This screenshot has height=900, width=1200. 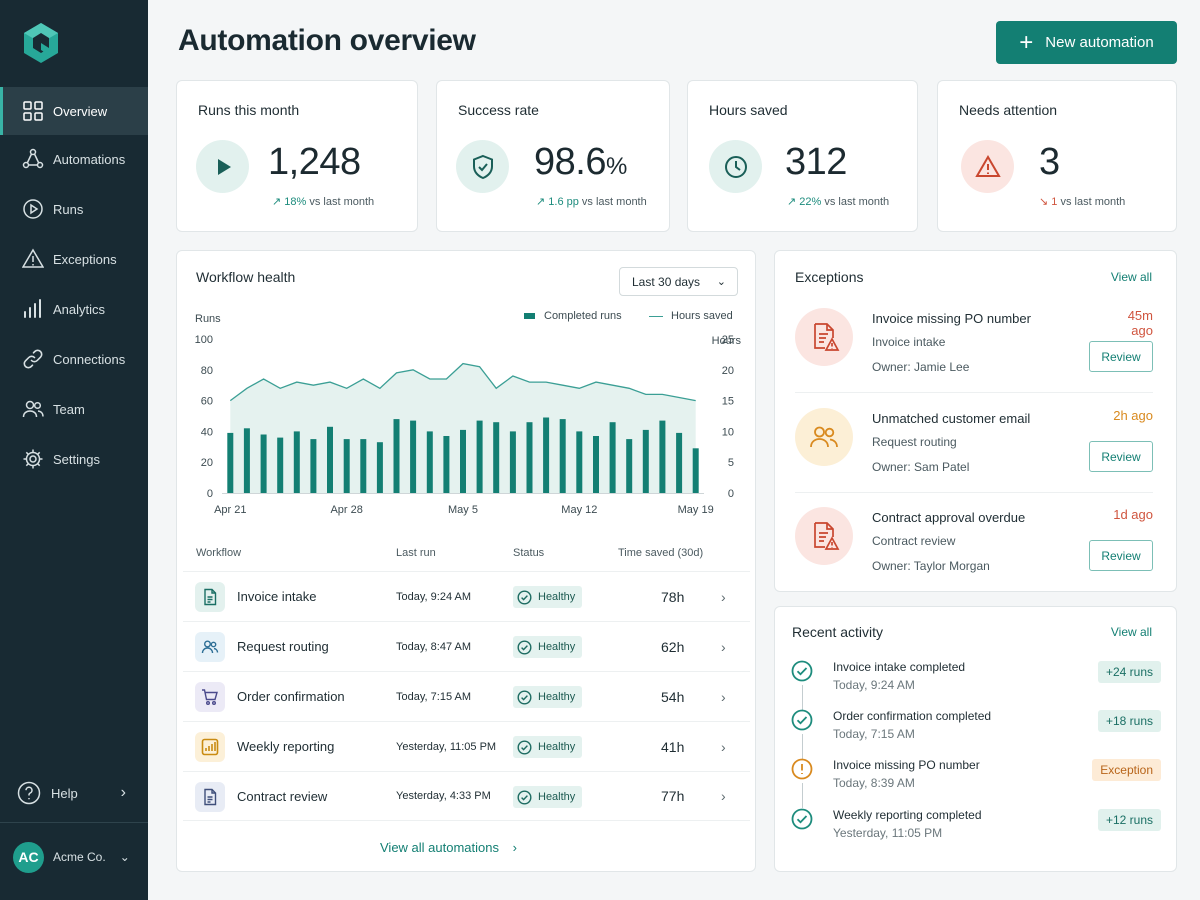 What do you see at coordinates (74, 309) in the screenshot?
I see `sidebar-item-analytics: Analytics` at bounding box center [74, 309].